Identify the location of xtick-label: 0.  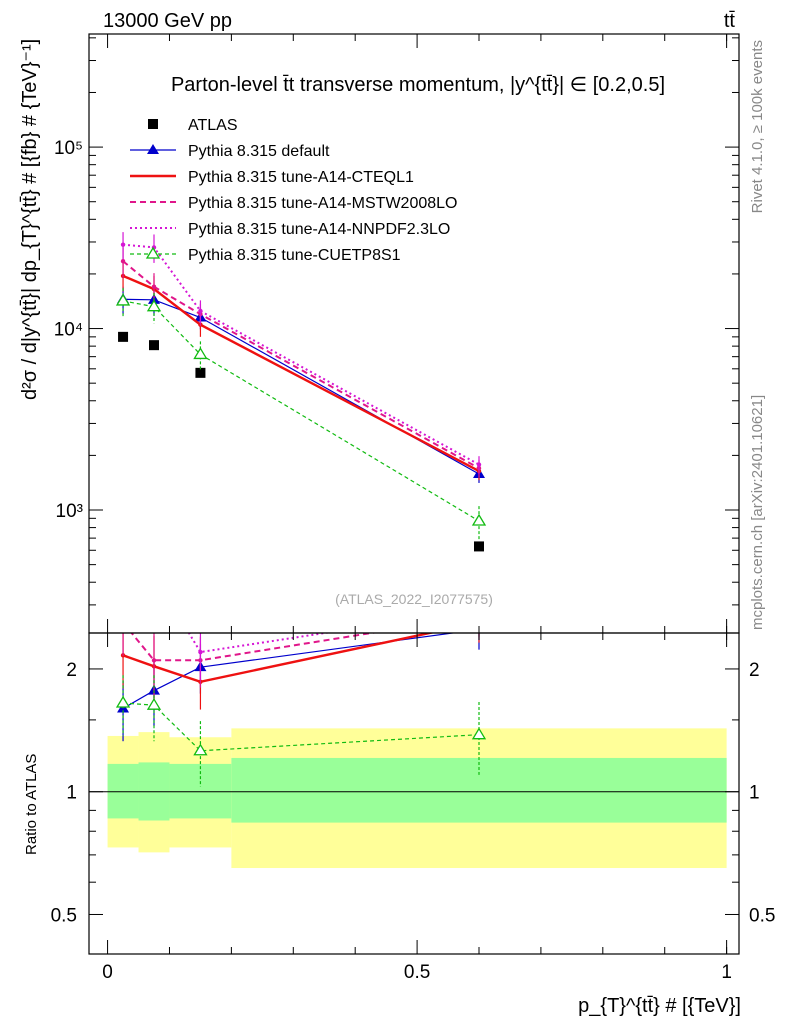
(107, 972).